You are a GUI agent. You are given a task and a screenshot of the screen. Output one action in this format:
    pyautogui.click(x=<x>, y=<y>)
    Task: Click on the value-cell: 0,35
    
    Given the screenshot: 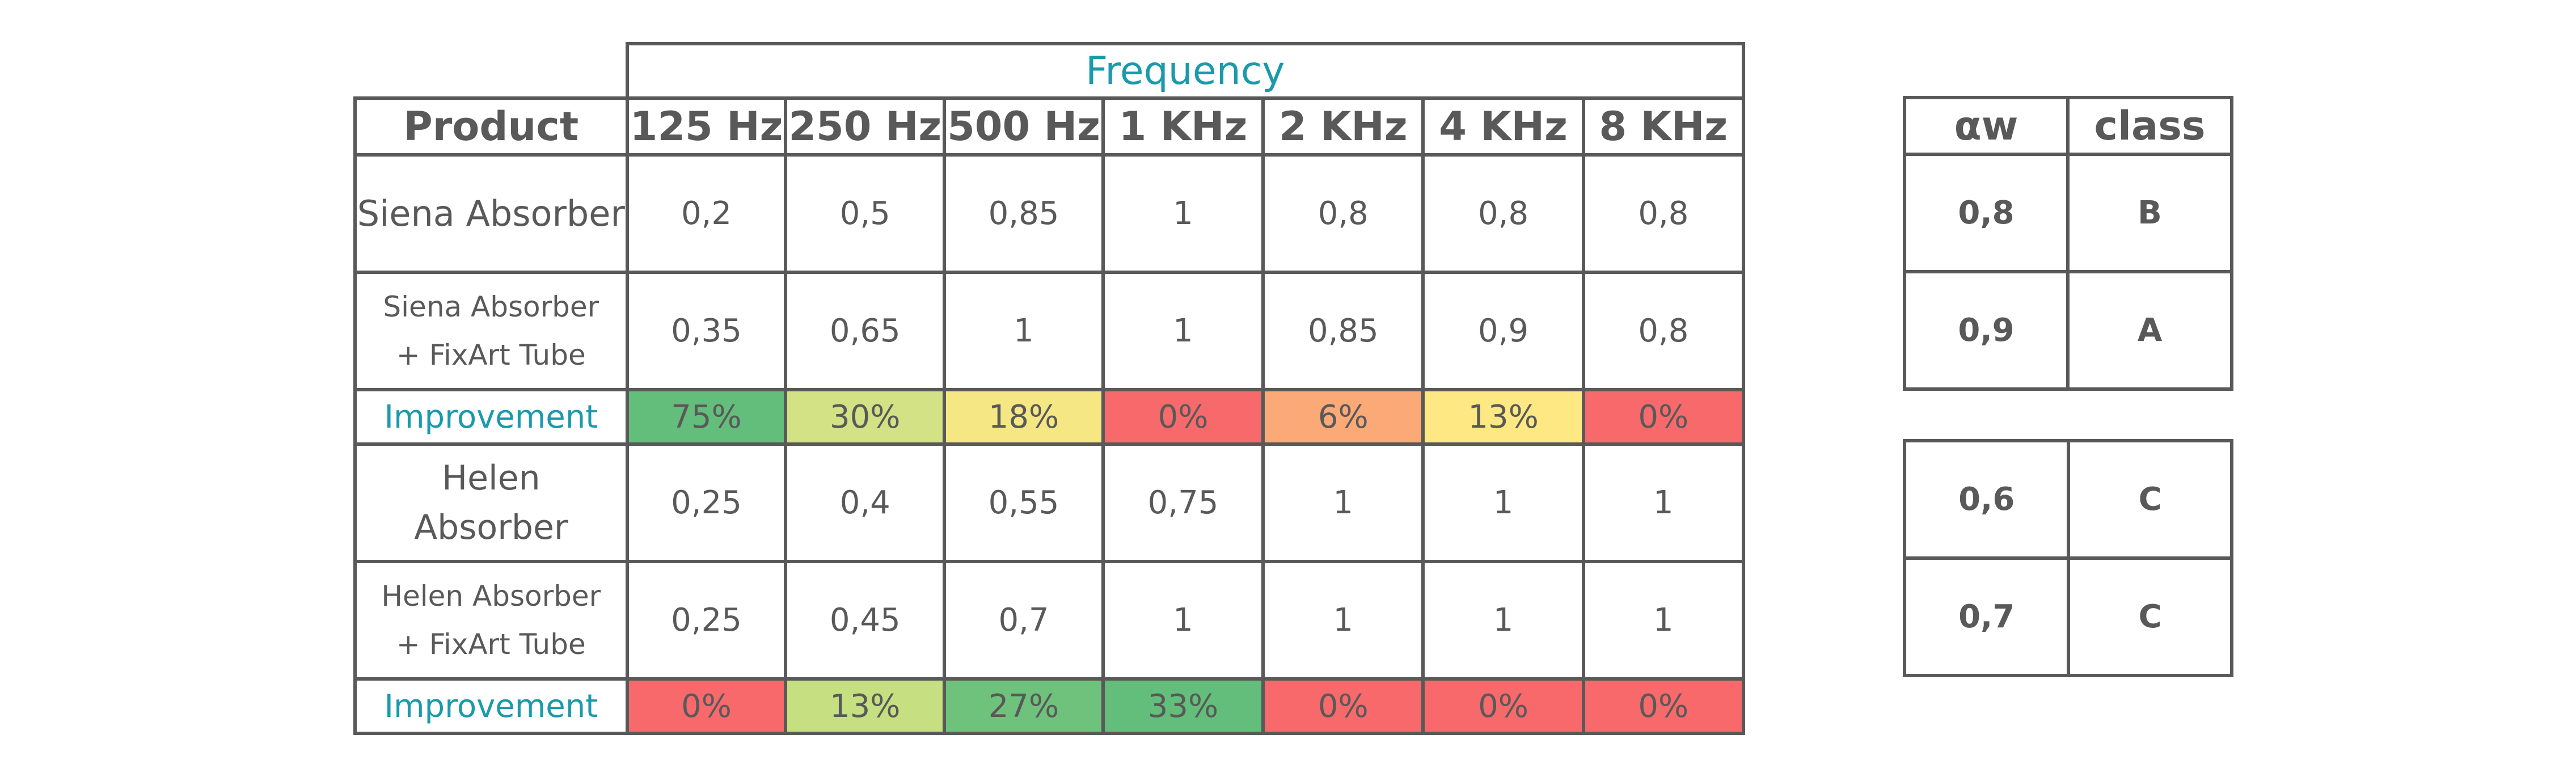 What is the action you would take?
    pyautogui.click(x=706, y=331)
    